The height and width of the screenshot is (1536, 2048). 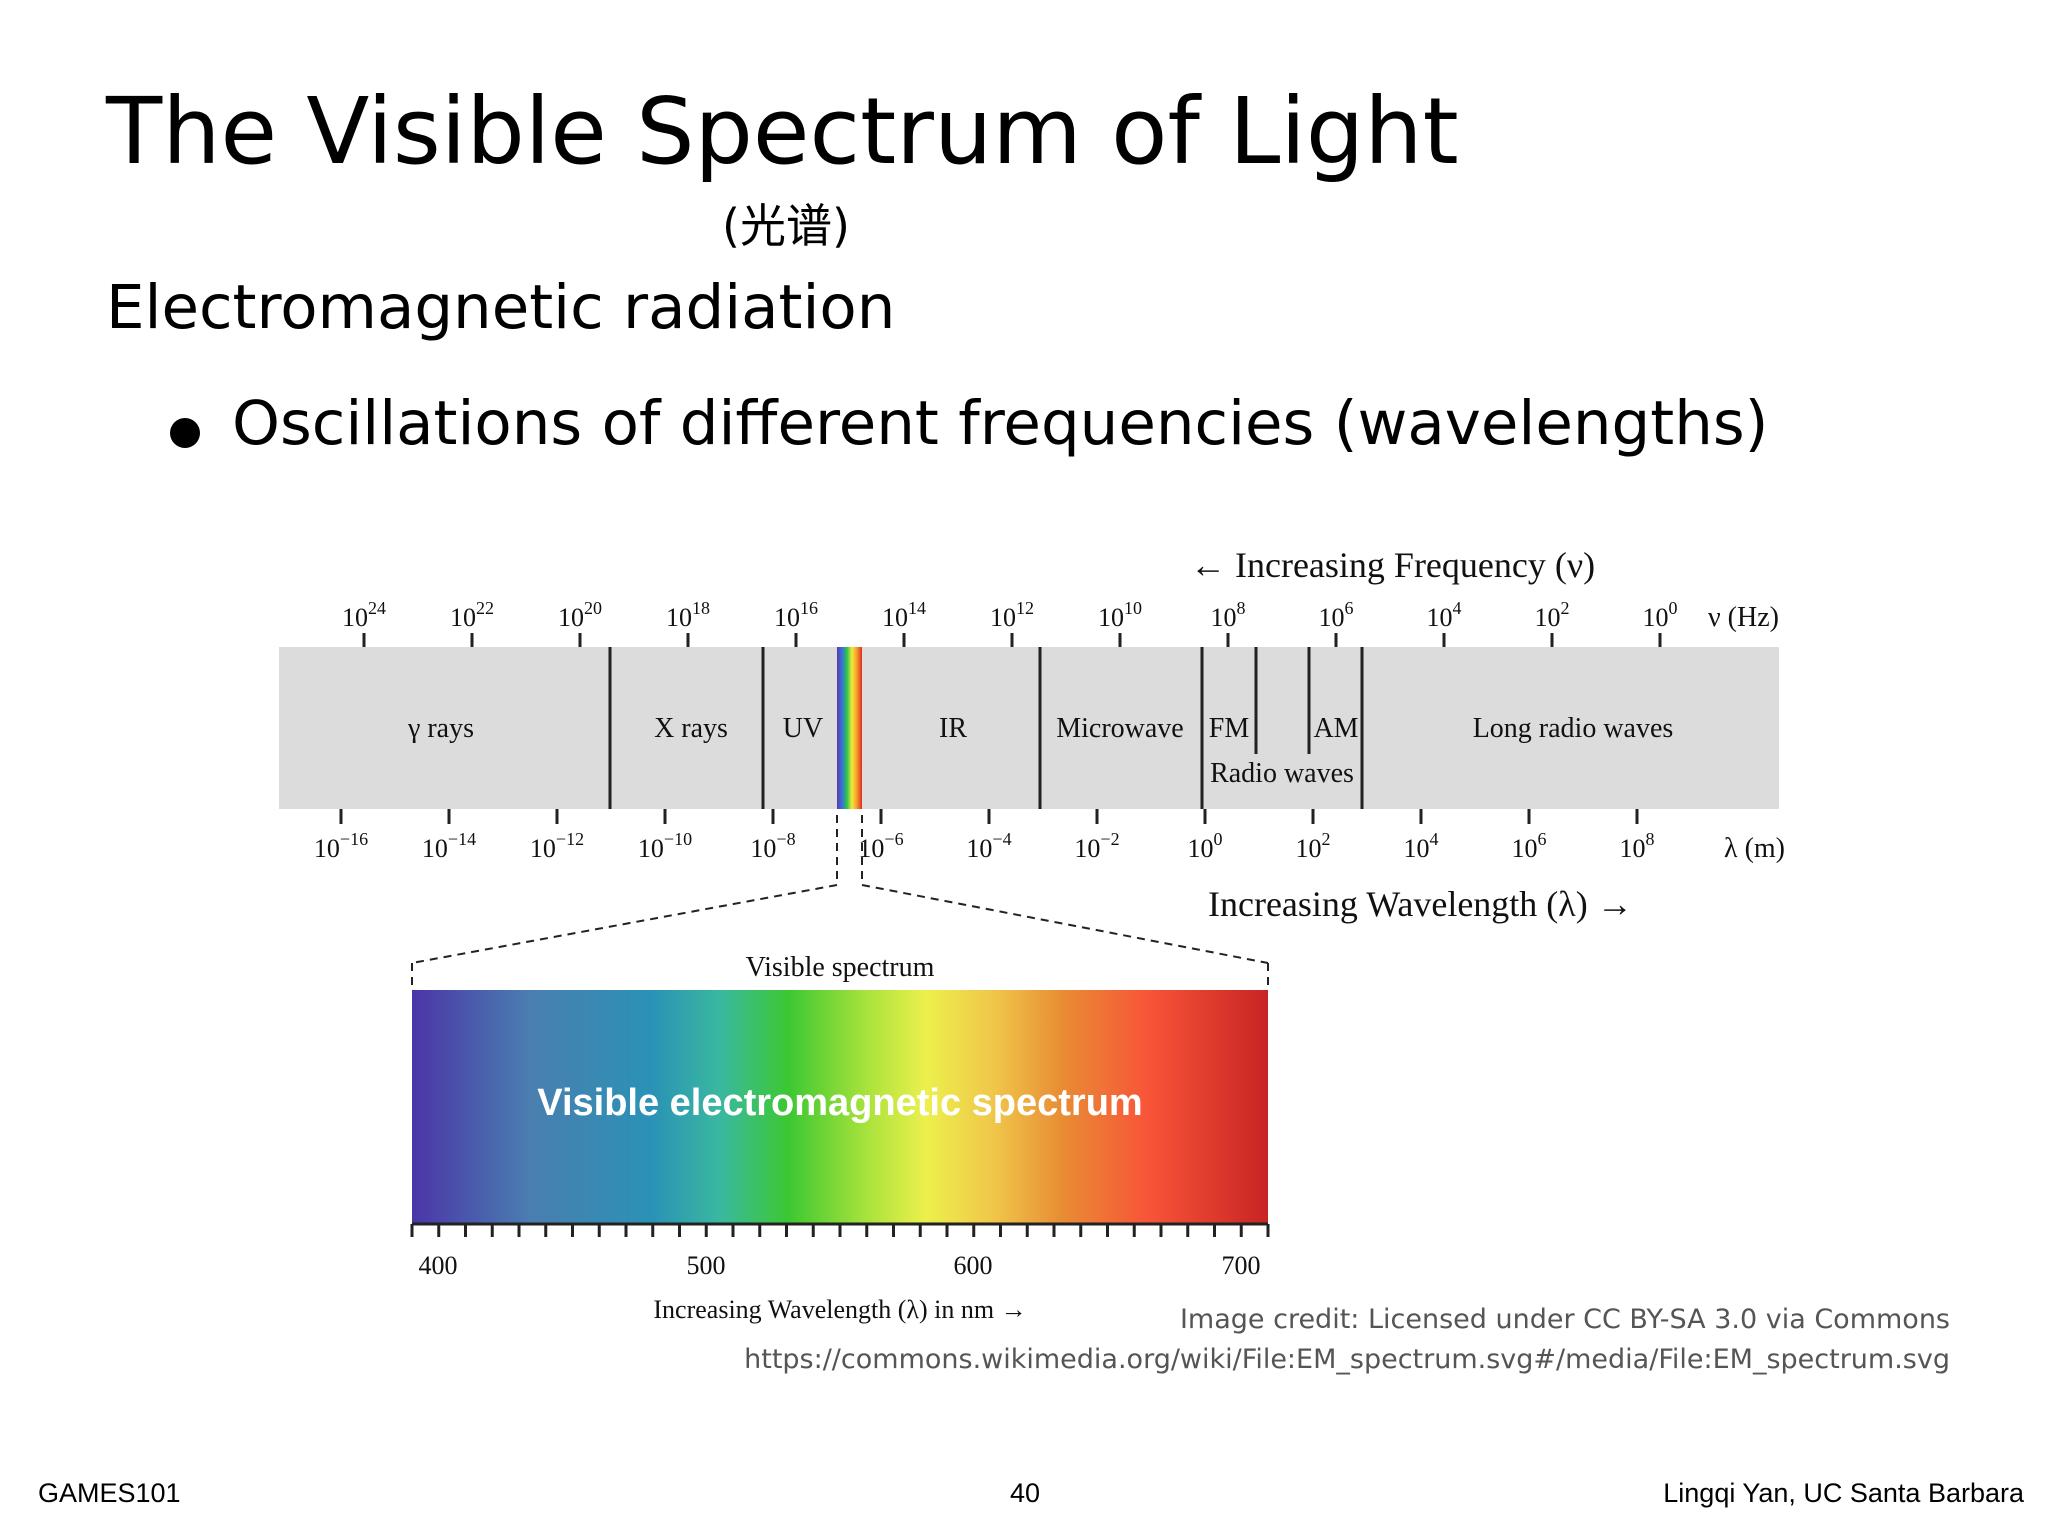 What do you see at coordinates (501, 307) in the screenshot?
I see `section-heading: Electromagnetic radiation` at bounding box center [501, 307].